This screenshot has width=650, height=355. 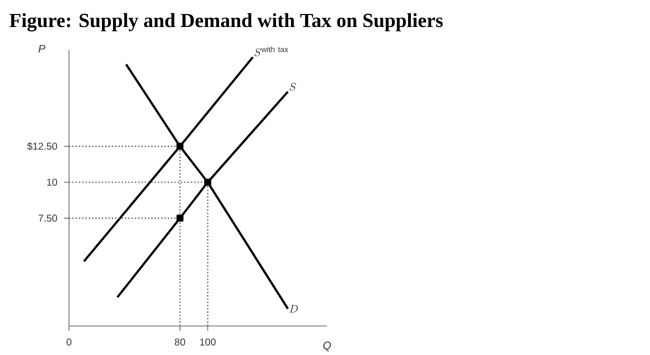 What do you see at coordinates (294, 308) in the screenshot?
I see `series-label: $D$` at bounding box center [294, 308].